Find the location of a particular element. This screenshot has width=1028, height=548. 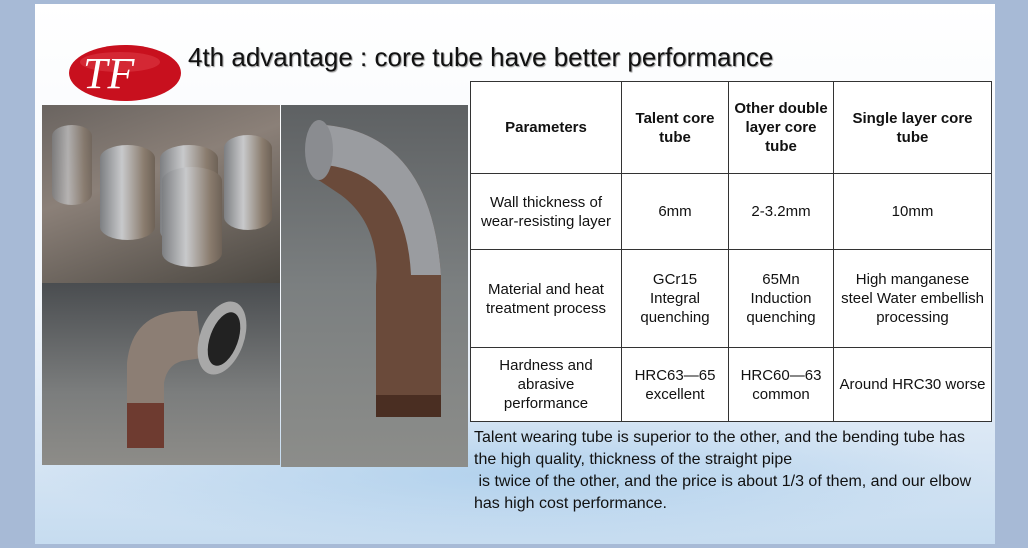

header-other-double: Other double layer core tube is located at coordinates (781, 127).